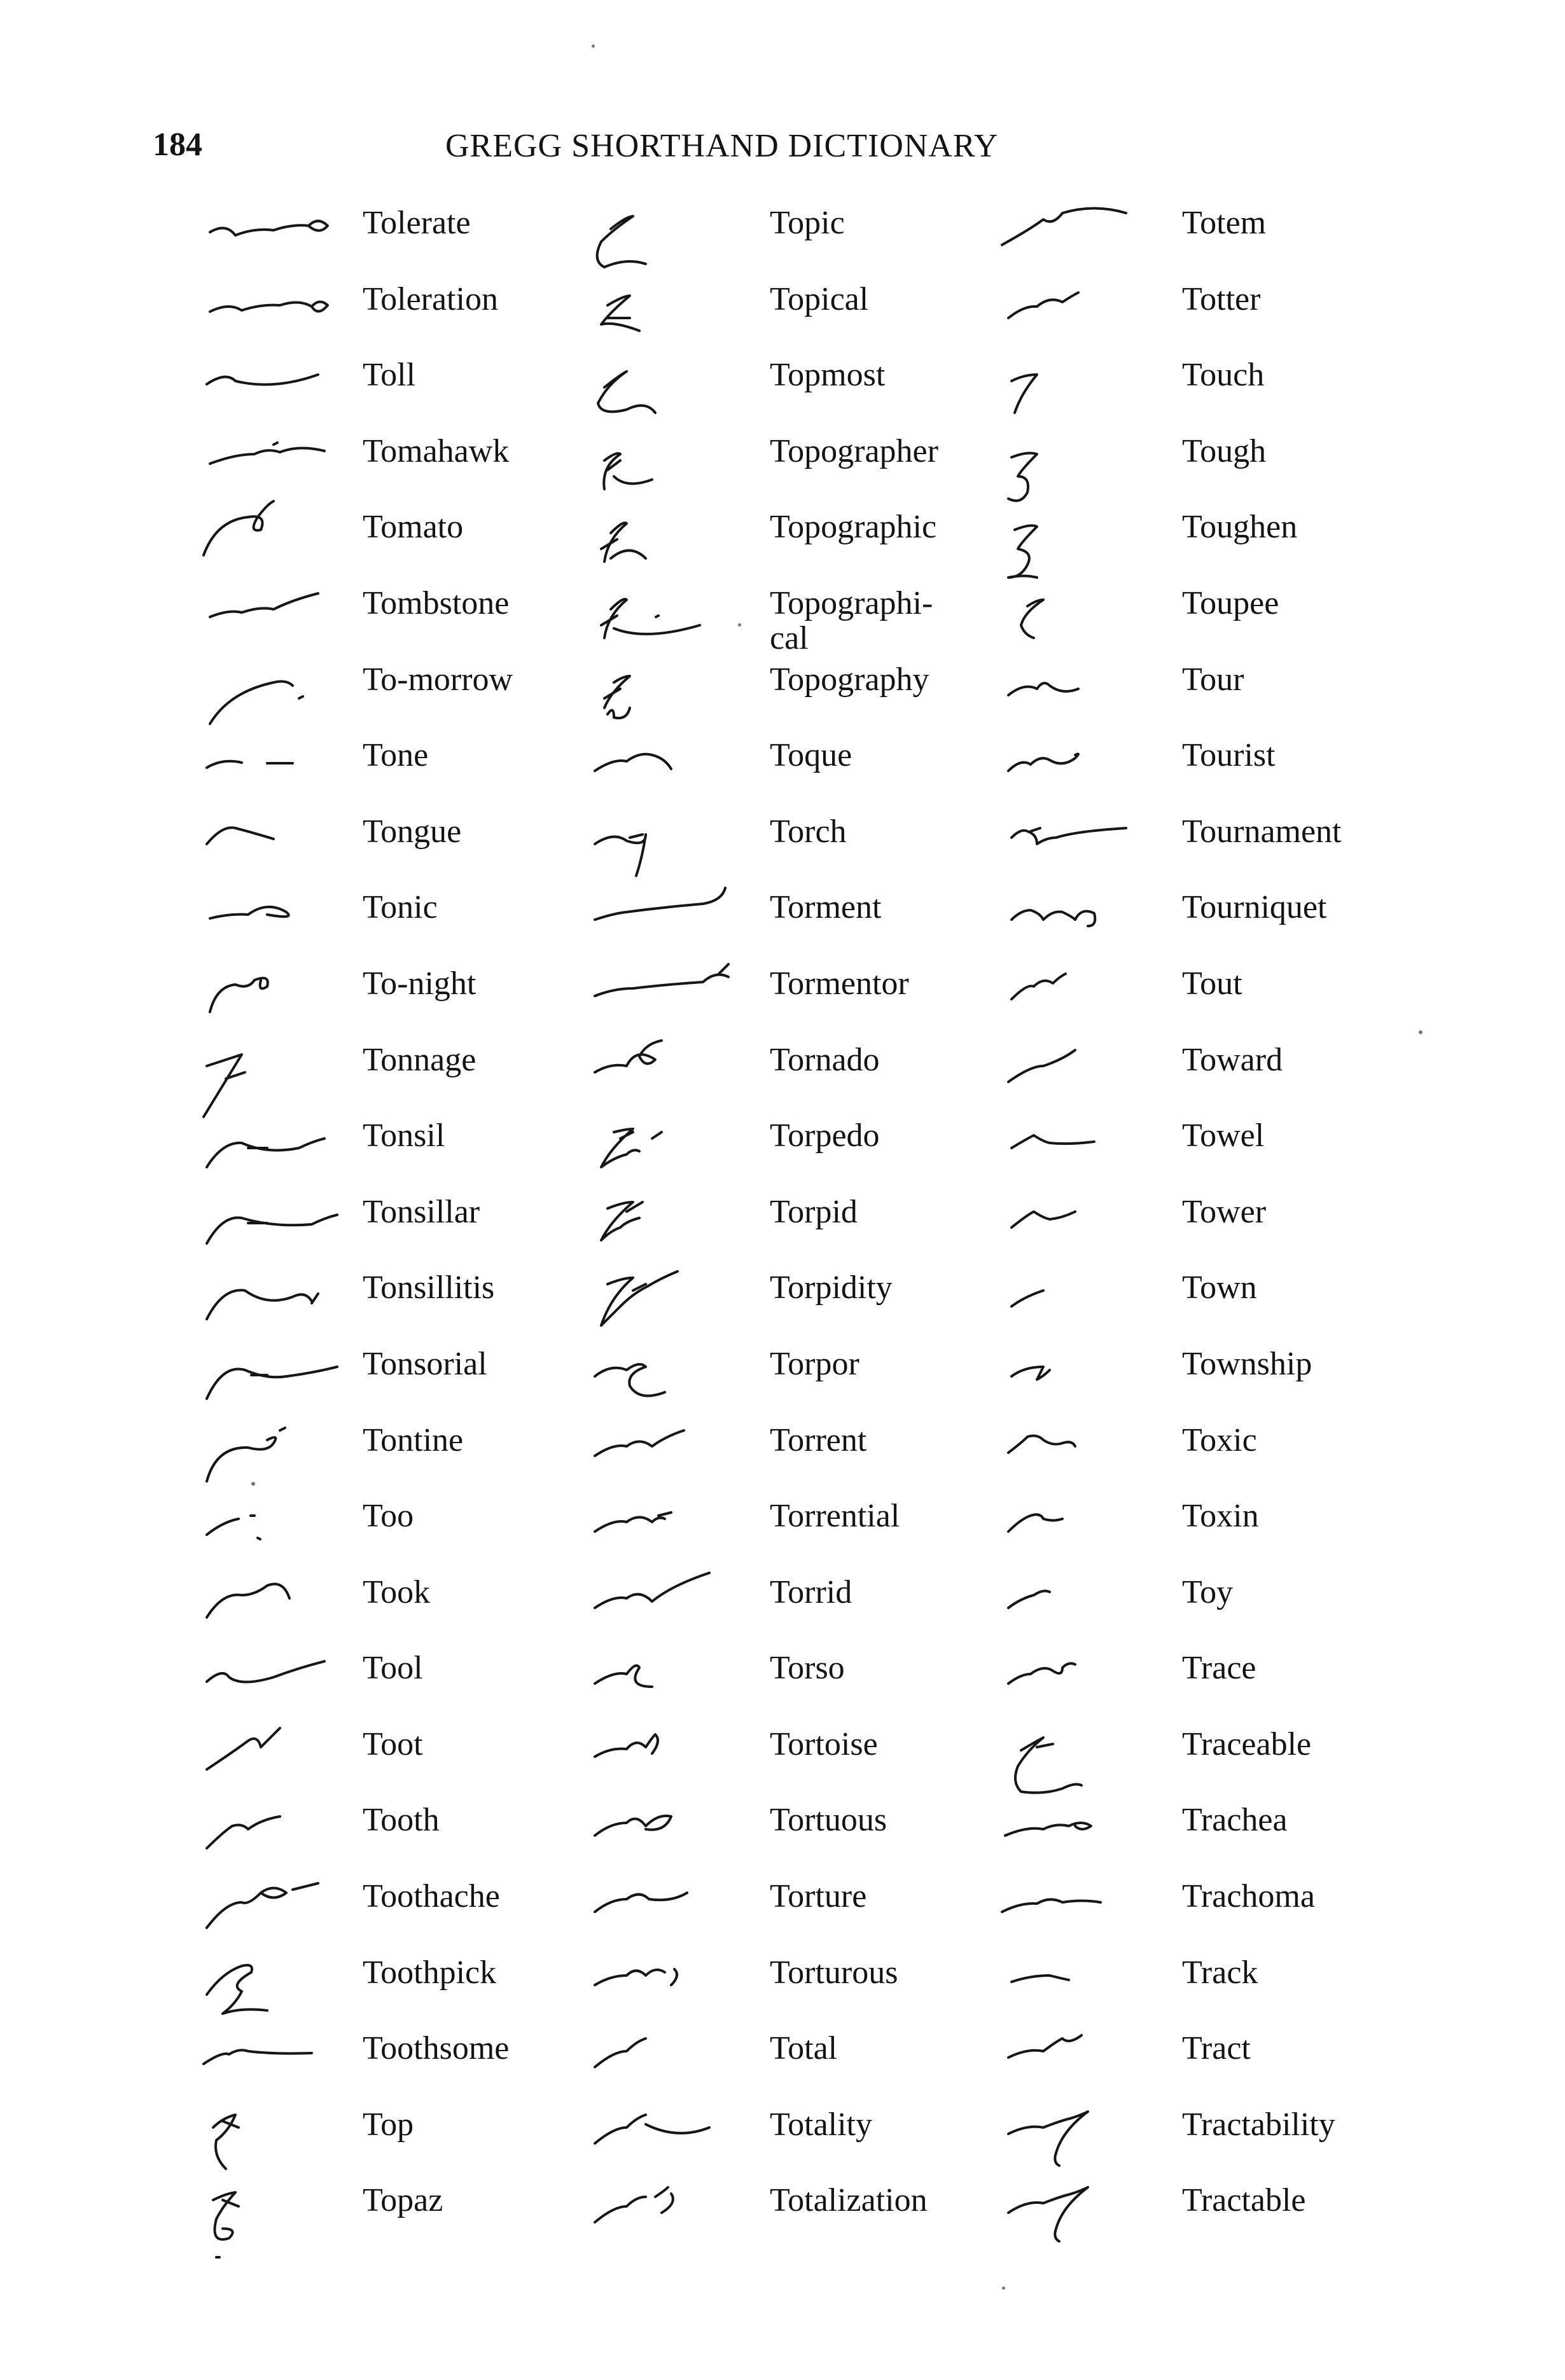 This screenshot has height=2380, width=1565. Describe the element at coordinates (1213, 679) in the screenshot. I see `entry-word: Tour` at that location.